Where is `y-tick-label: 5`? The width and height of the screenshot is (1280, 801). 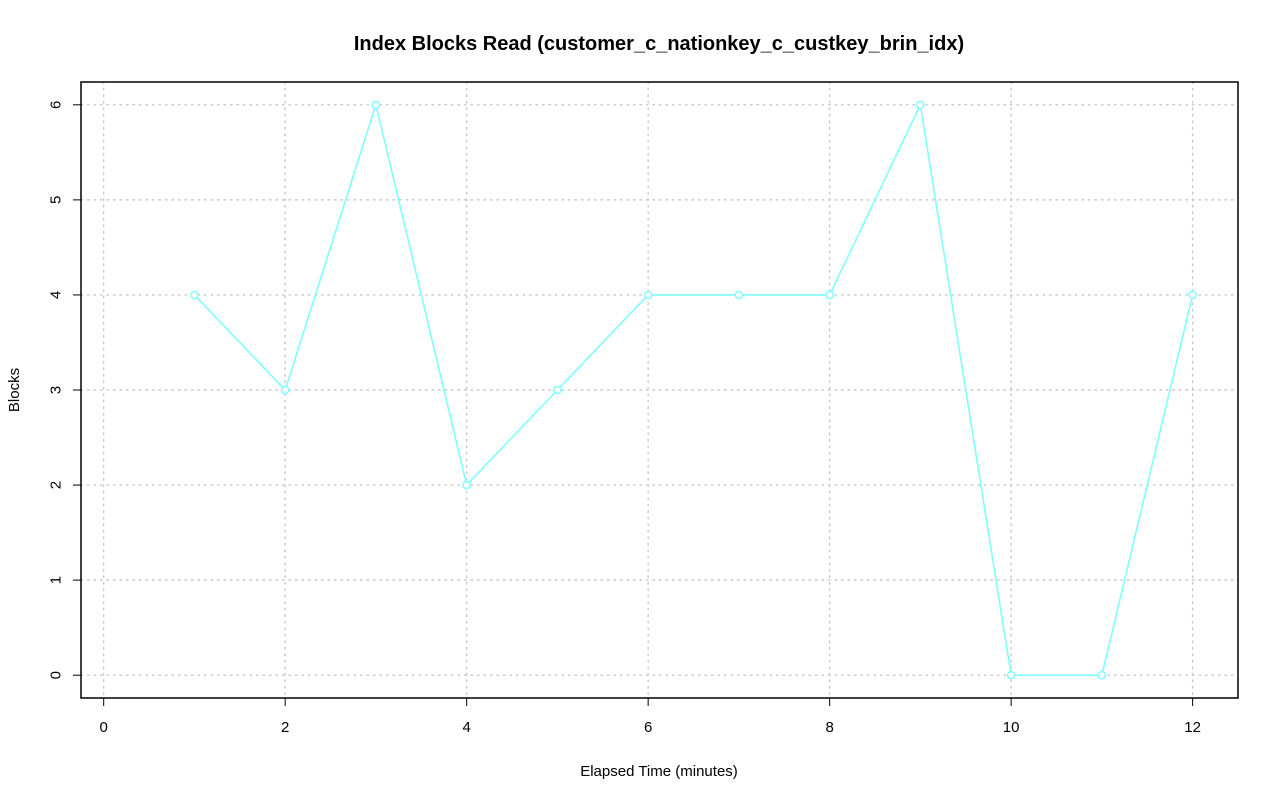 y-tick-label: 5 is located at coordinates (56, 200).